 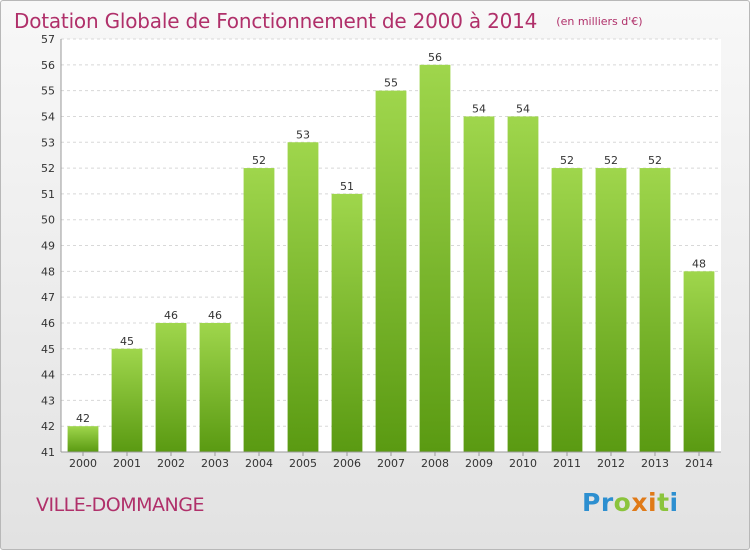 I want to click on logo-letter: o, so click(x=622, y=502).